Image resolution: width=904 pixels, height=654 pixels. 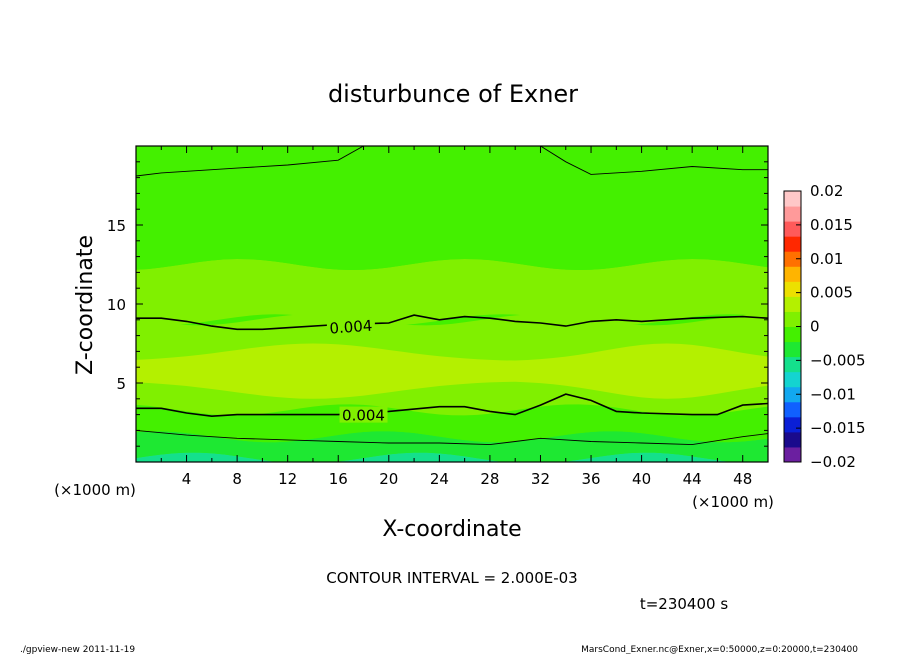 I want to click on y-tick-label: 15, so click(x=116, y=226).